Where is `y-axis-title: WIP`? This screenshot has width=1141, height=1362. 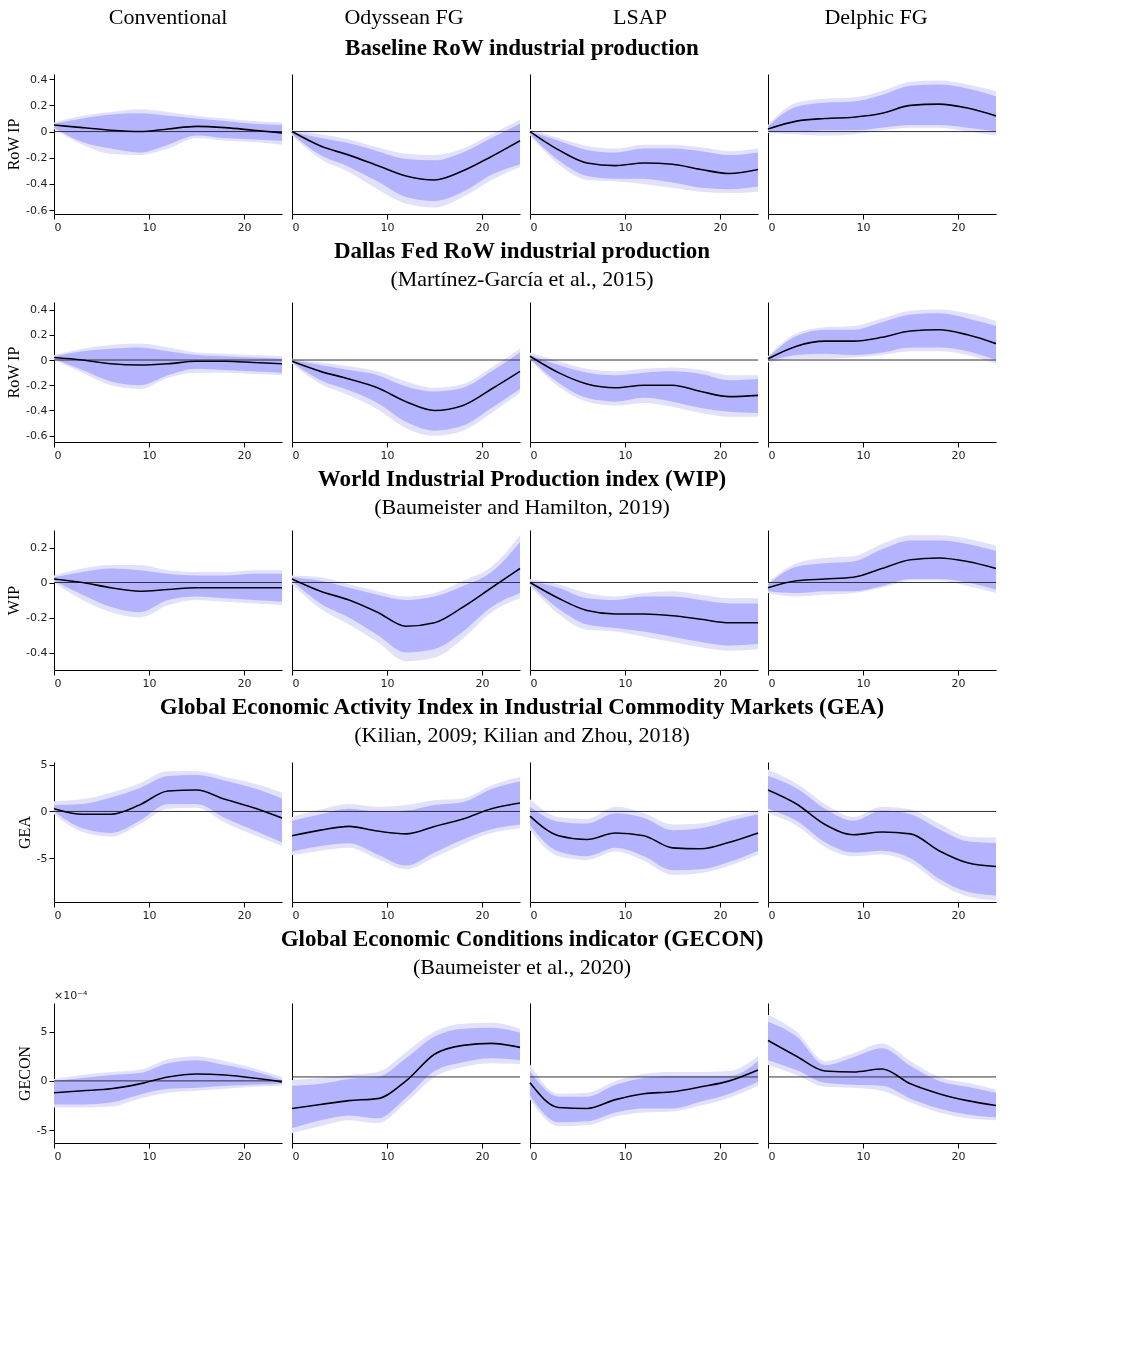 y-axis-title: WIP is located at coordinates (14, 600).